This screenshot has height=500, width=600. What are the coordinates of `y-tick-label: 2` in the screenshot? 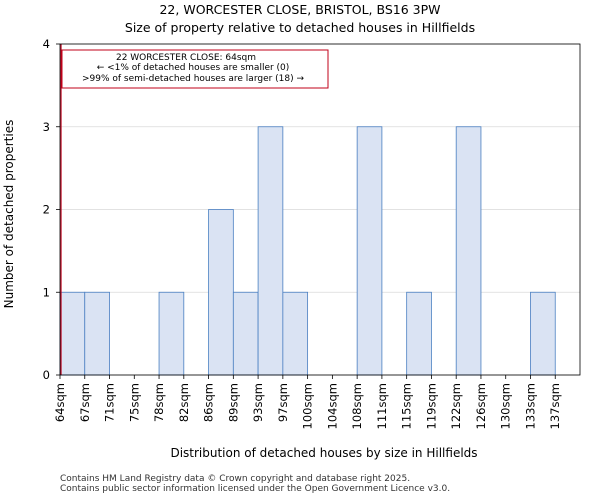 It's located at (46, 210).